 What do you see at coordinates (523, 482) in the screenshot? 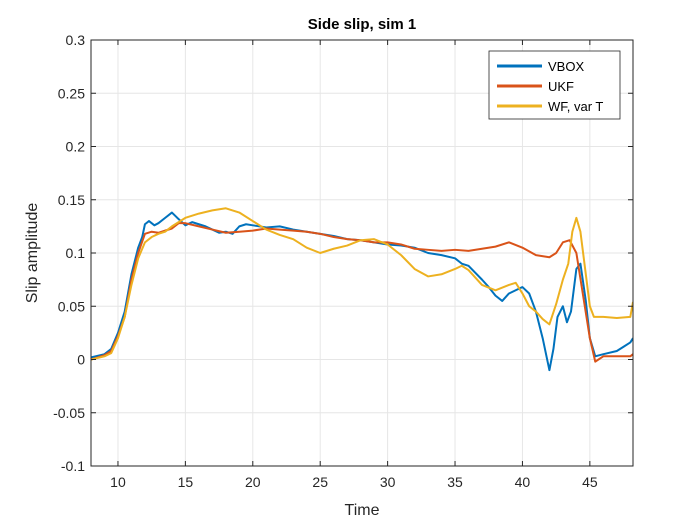
I see `x-tick-label: 40` at bounding box center [523, 482].